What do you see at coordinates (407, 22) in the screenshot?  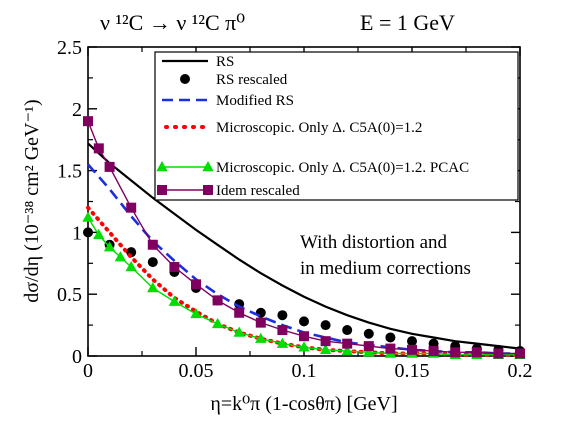 I see `chart-title-energy: E = 1 GeV` at bounding box center [407, 22].